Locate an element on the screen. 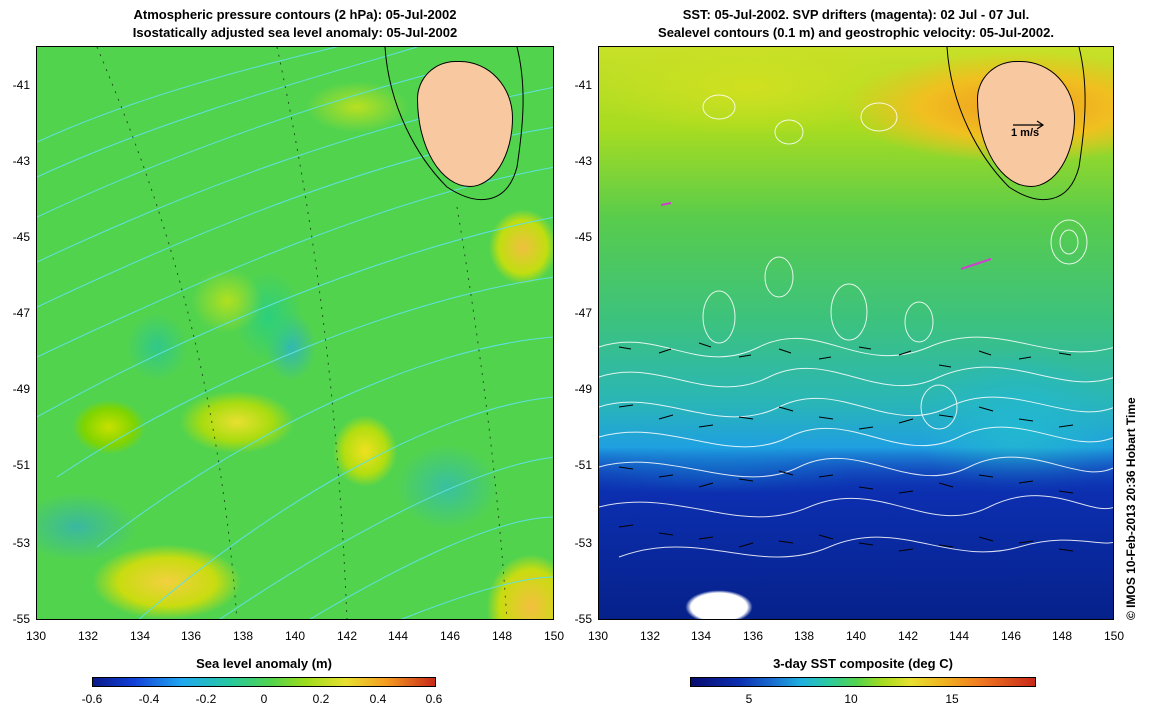 Image resolution: width=1150 pixels, height=710 pixels. sst-colorbar is located at coordinates (863, 682).